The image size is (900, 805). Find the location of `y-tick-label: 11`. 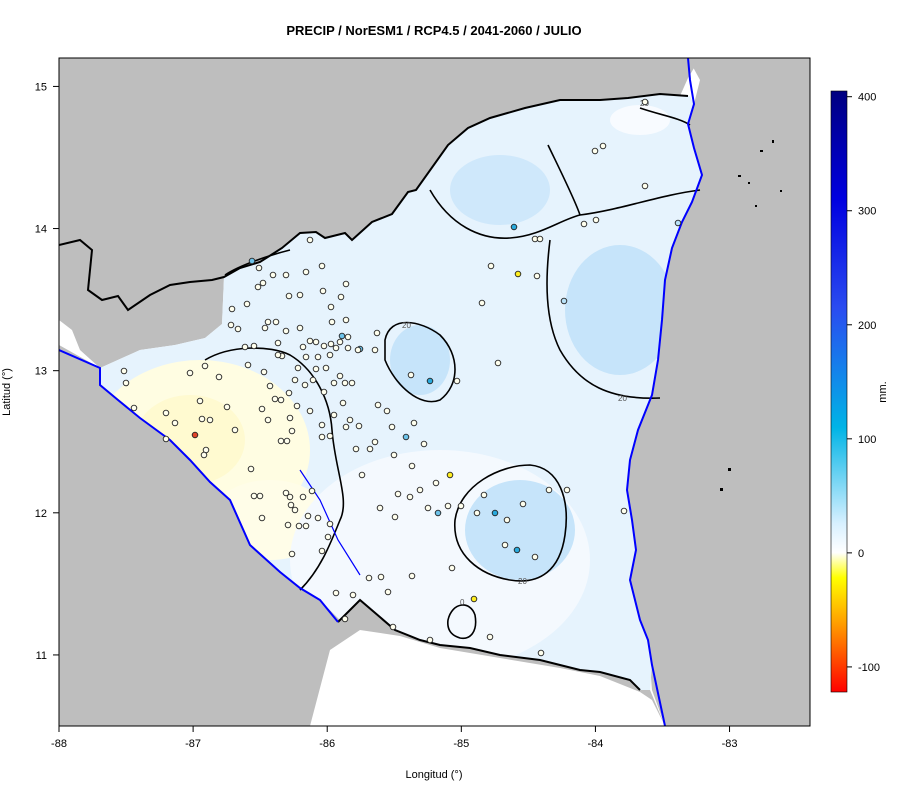

y-tick-label: 11 is located at coordinates (41, 656).